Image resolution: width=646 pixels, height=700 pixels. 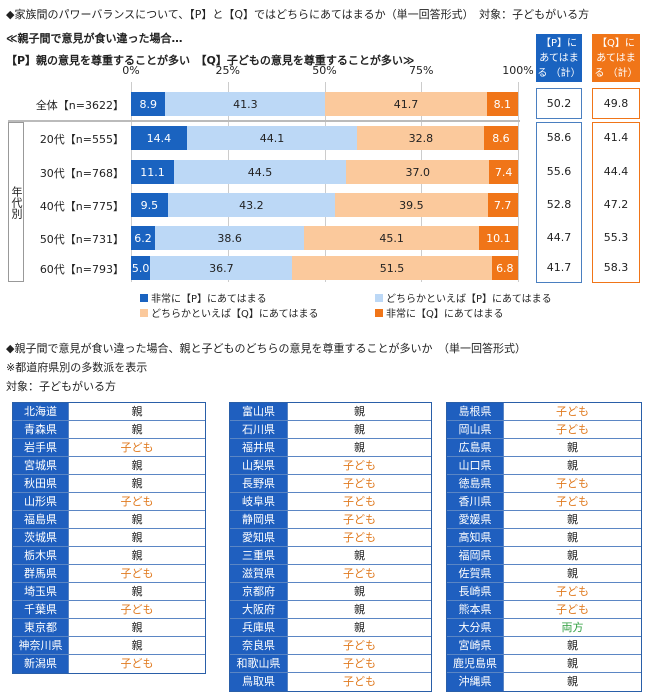 I want to click on table-row: 三重県 親, so click(x=330, y=556).